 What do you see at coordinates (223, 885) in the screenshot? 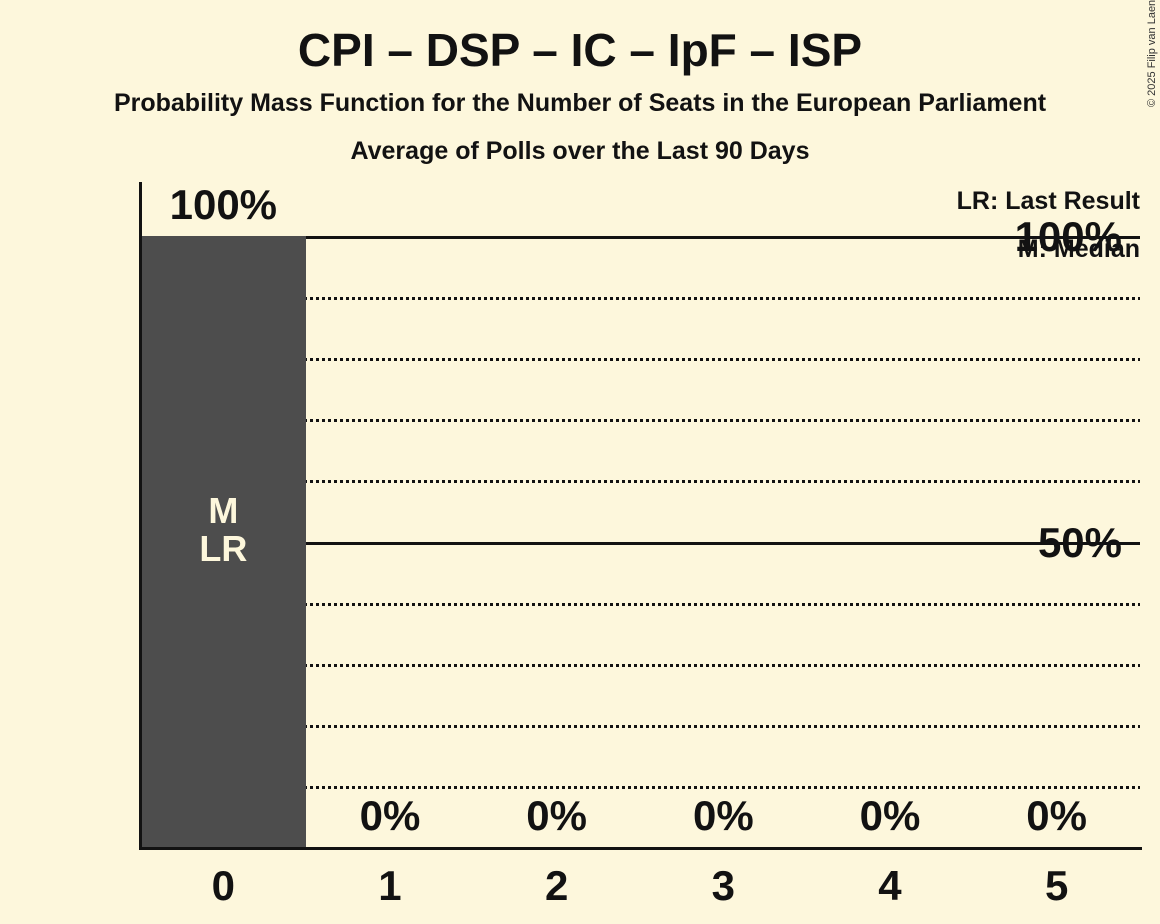
I see `x-tick-0: 0` at bounding box center [223, 885].